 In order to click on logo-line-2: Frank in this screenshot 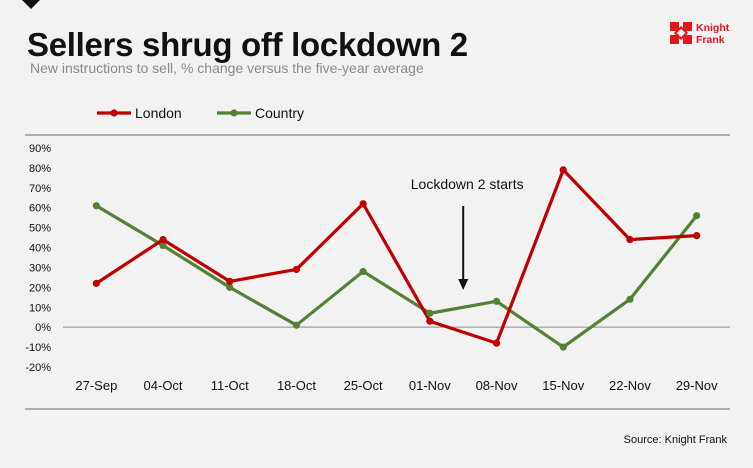, I will do `click(710, 40)`.